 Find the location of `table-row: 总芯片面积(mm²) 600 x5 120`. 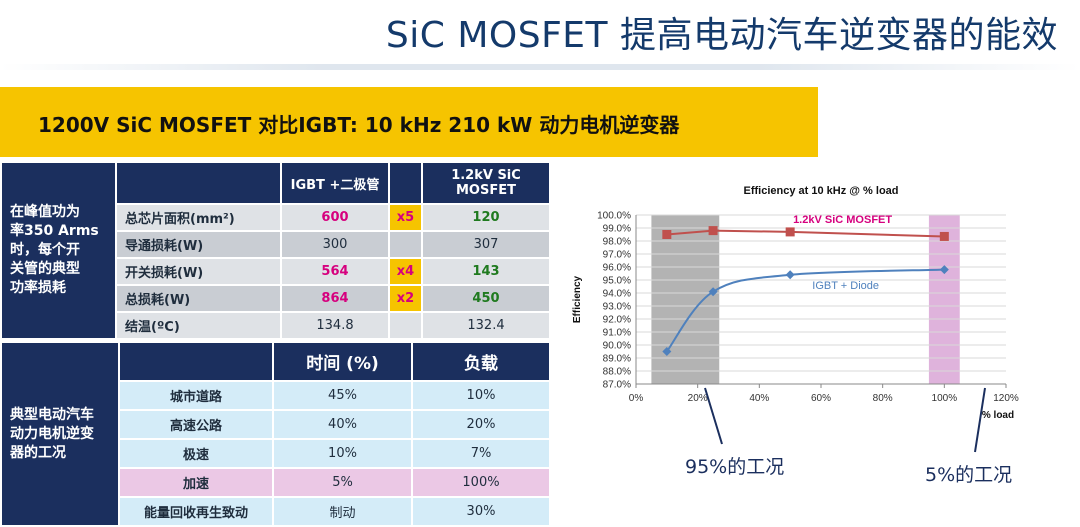

table-row: 总芯片面积(mm²) 600 x5 120 is located at coordinates (276, 217).